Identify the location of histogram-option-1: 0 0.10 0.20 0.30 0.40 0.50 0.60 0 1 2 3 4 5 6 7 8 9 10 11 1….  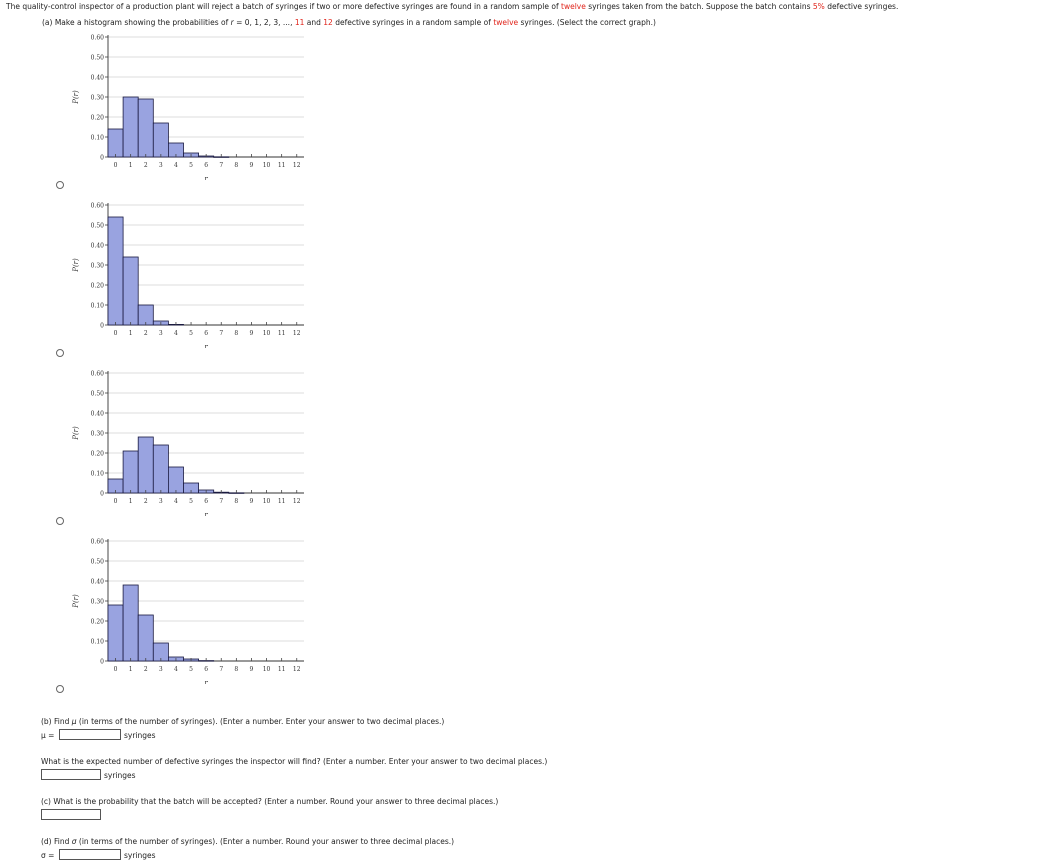
(191, 105).